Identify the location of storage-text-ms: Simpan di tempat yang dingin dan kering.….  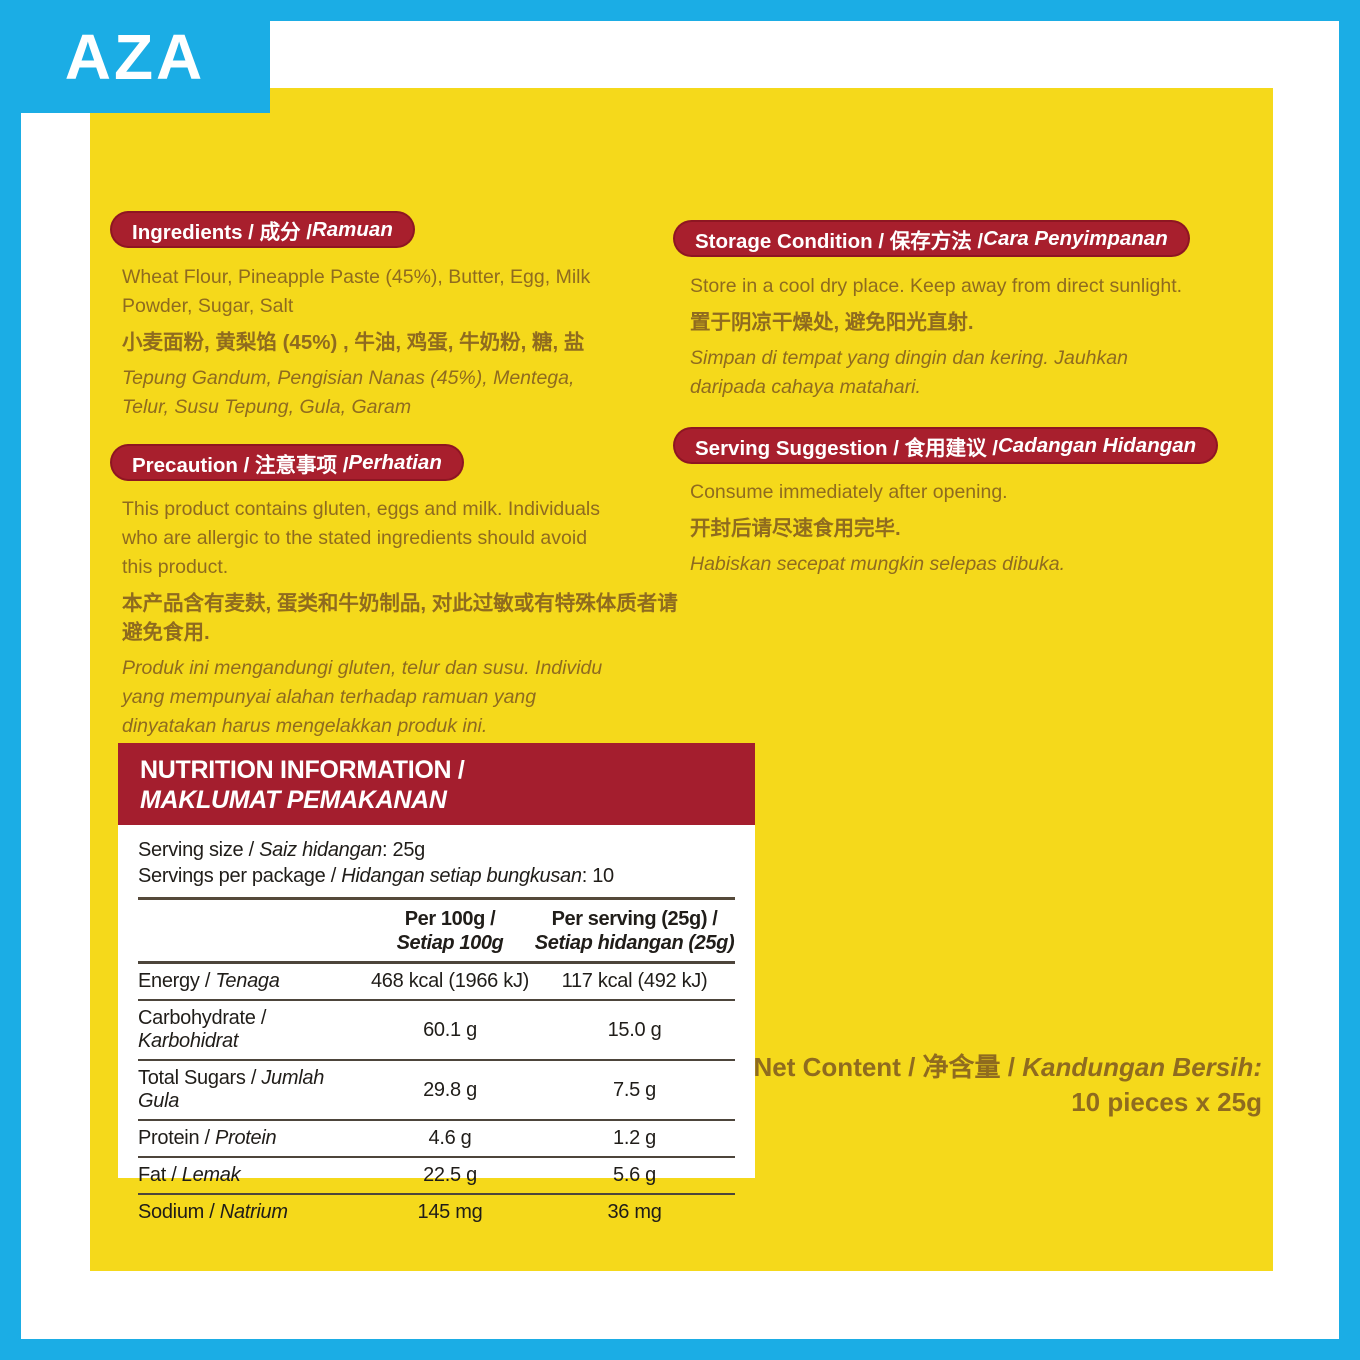
(909, 372).